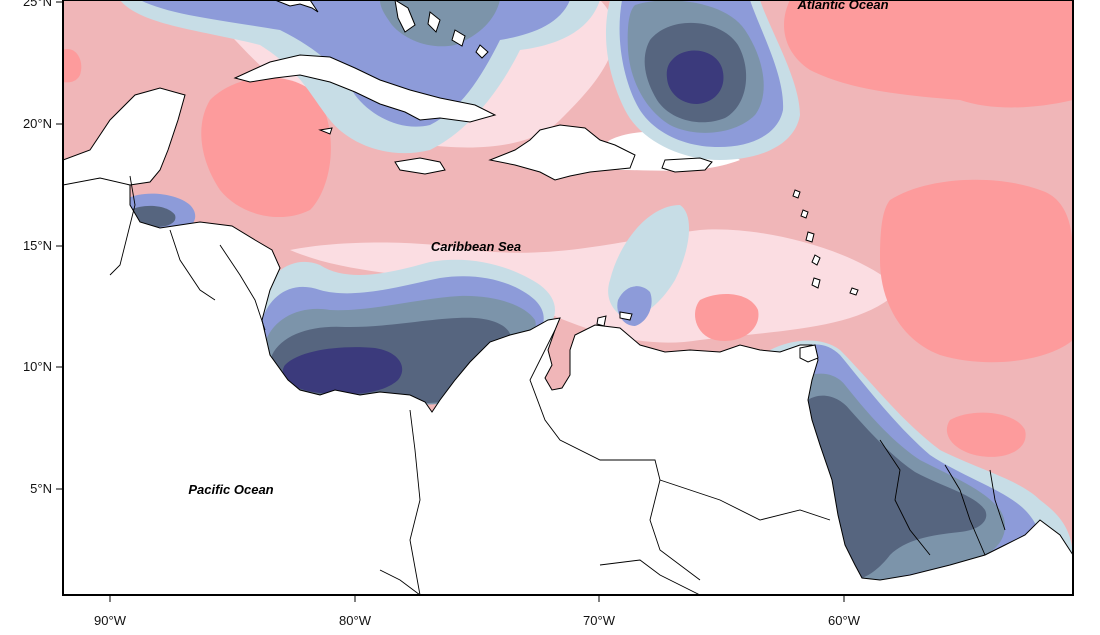  I want to click on positive-blob-atlantic-east, so click(976, 271).